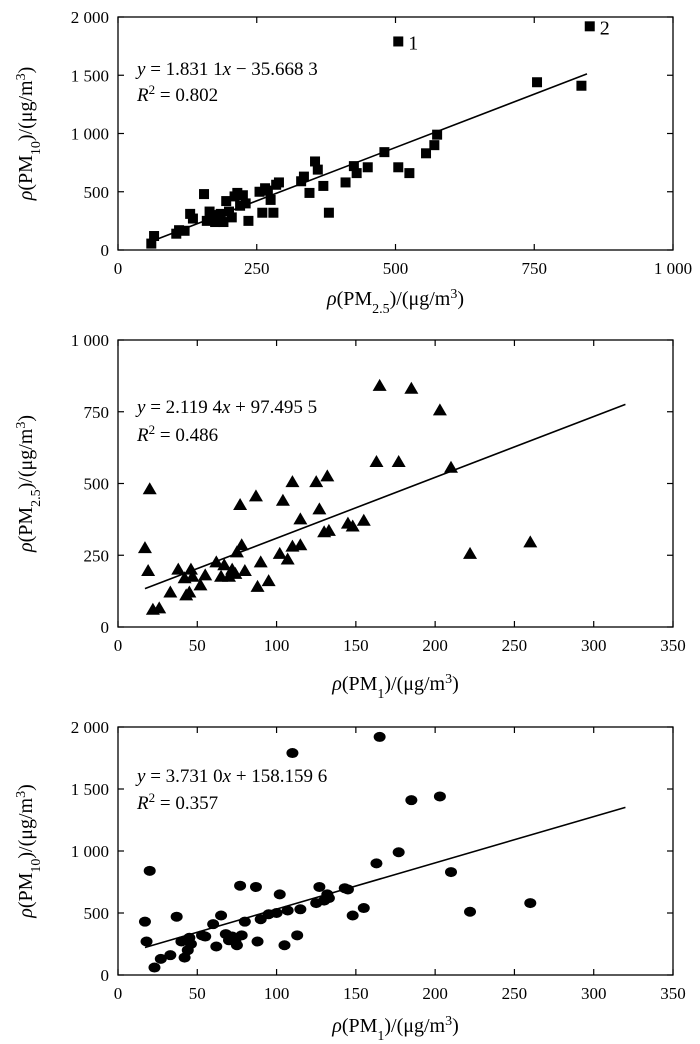 The height and width of the screenshot is (1044, 700). What do you see at coordinates (356, 993) in the screenshot?
I see `x-tick-label: 150` at bounding box center [356, 993].